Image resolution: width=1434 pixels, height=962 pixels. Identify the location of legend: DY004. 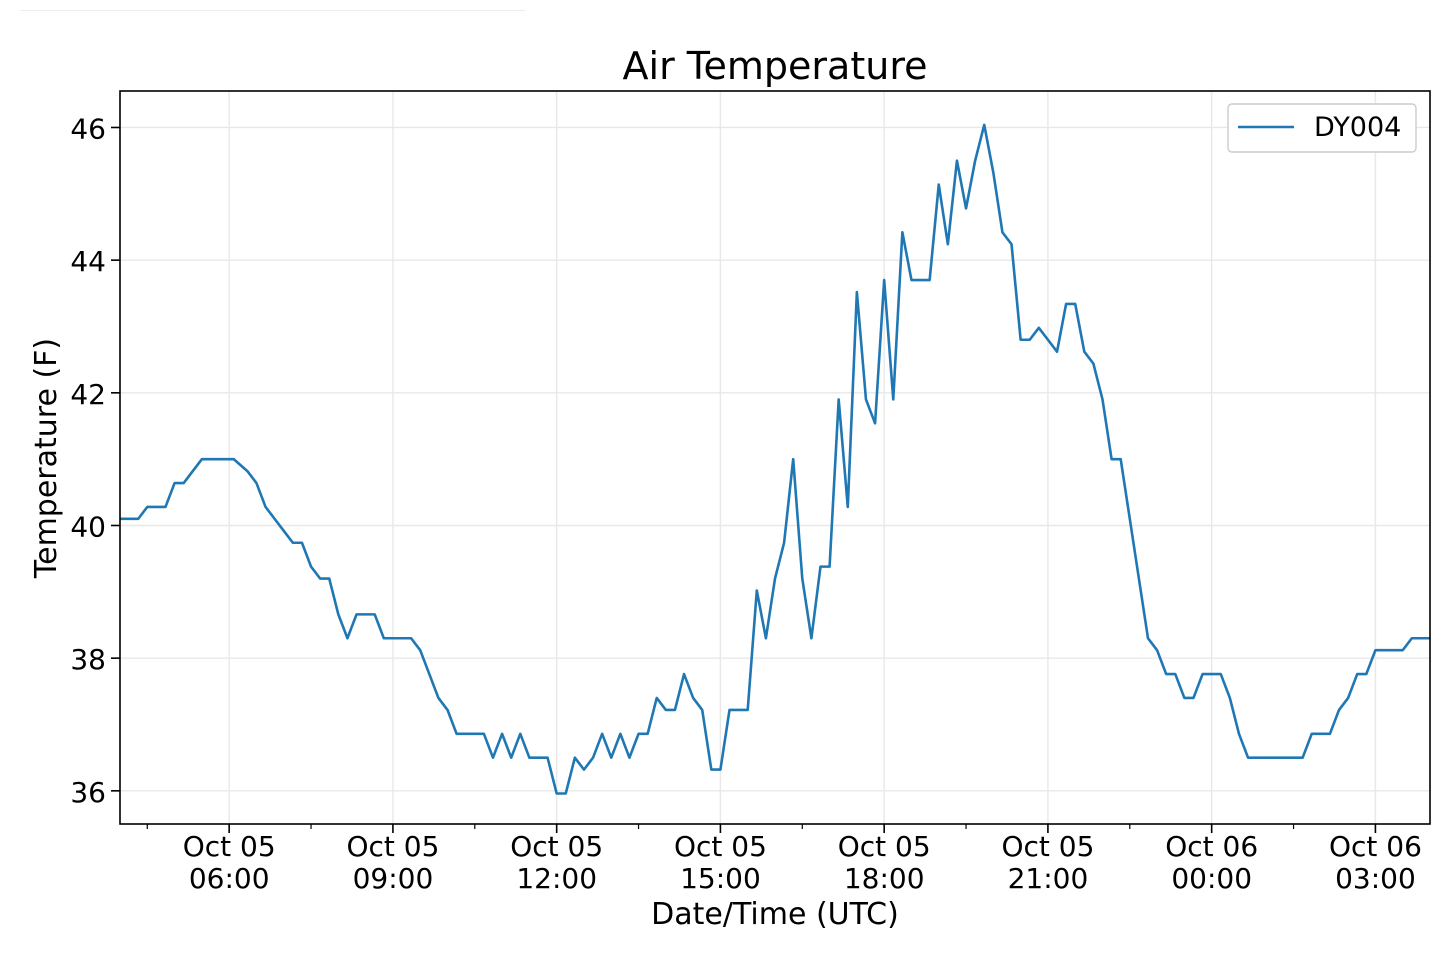
(1322, 128).